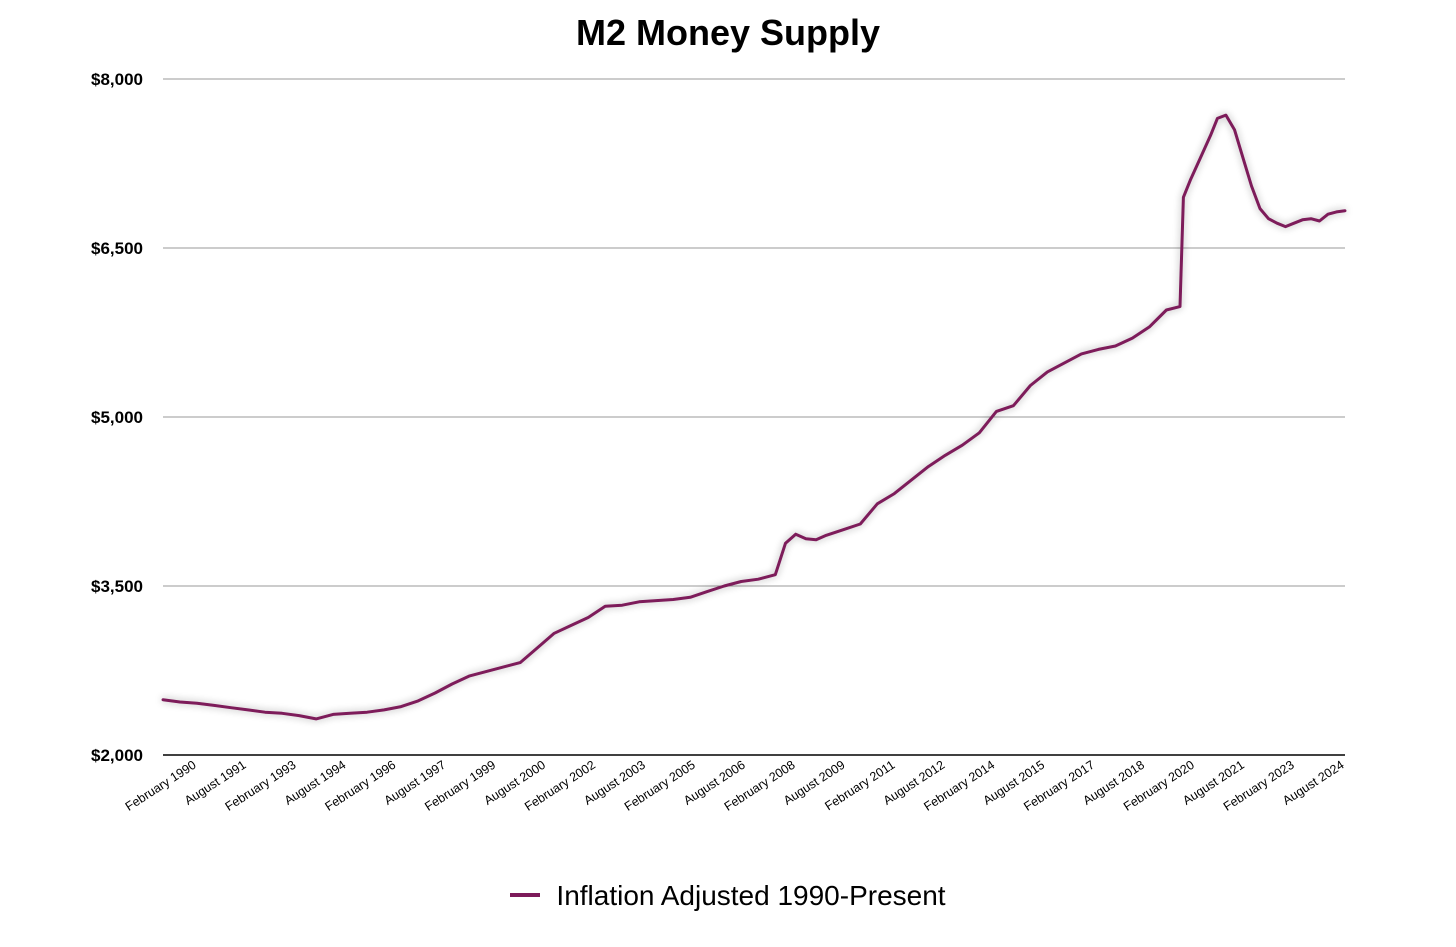  I want to click on legend-label: Inflation Adjusted 1990-Present, so click(751, 895).